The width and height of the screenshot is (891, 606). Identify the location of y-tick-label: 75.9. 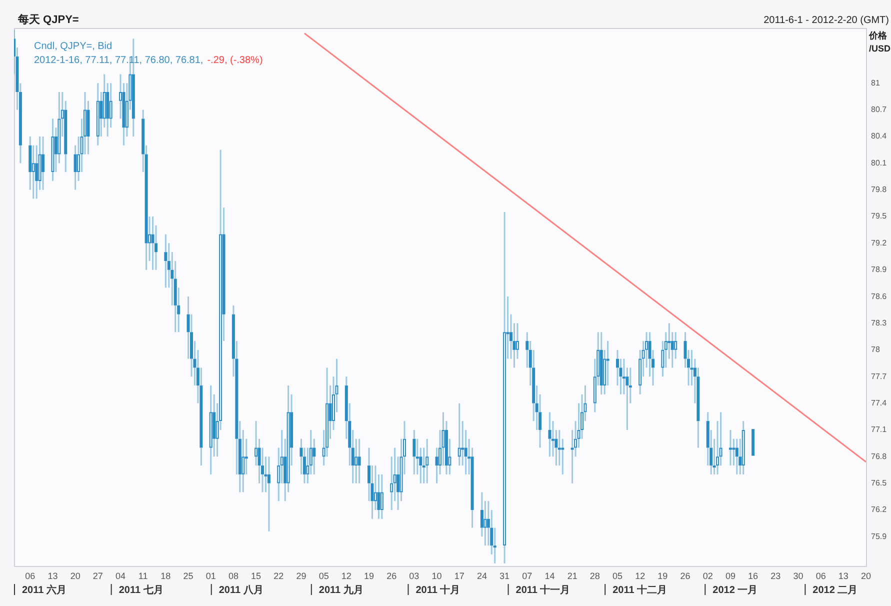
(879, 536).